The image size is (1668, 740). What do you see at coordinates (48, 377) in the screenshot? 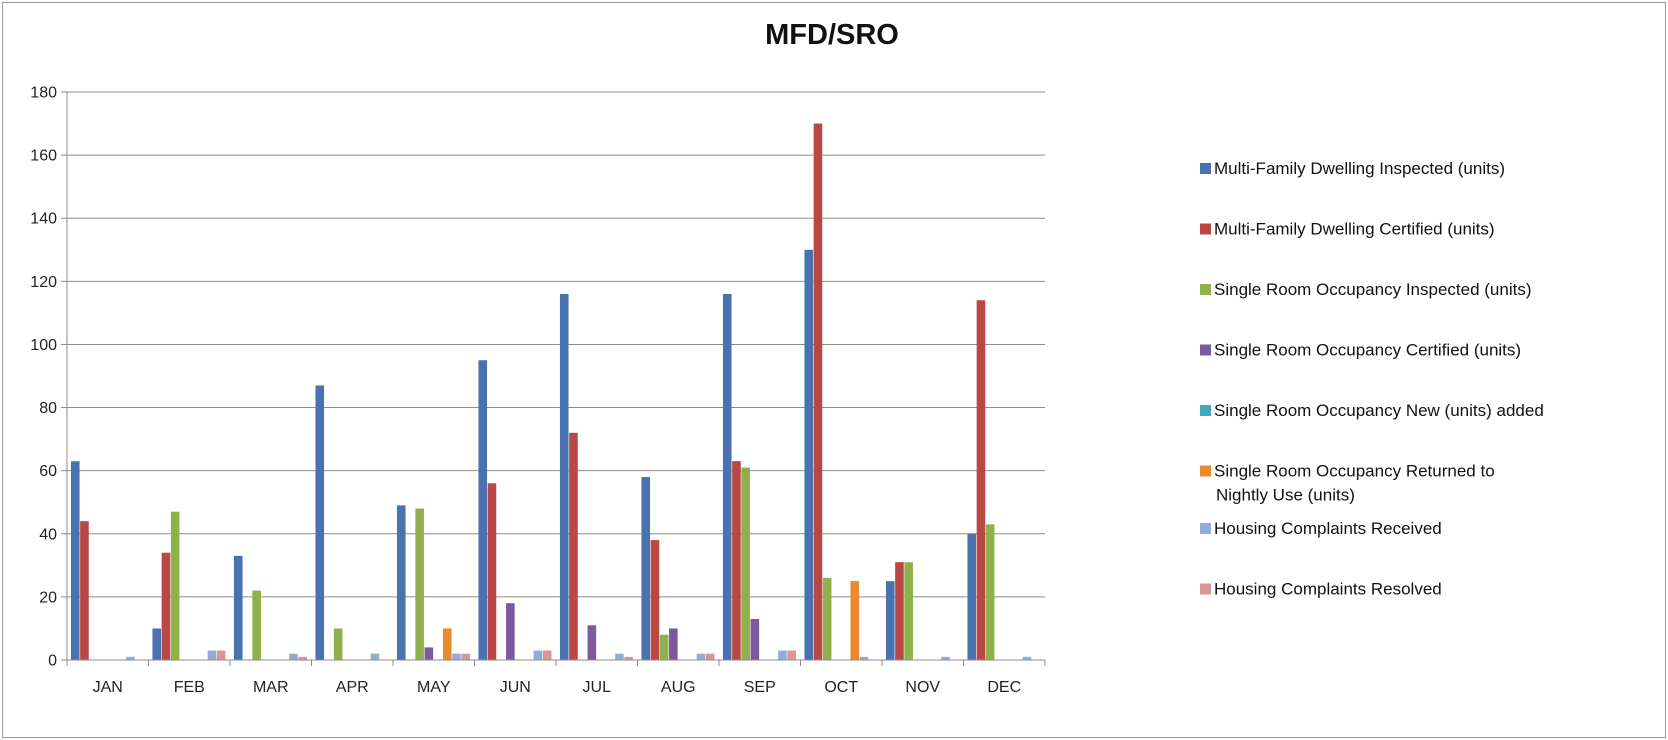
I see `y-axis-ticks: 0 20 40 60 80 100 120 140 160 180` at bounding box center [48, 377].